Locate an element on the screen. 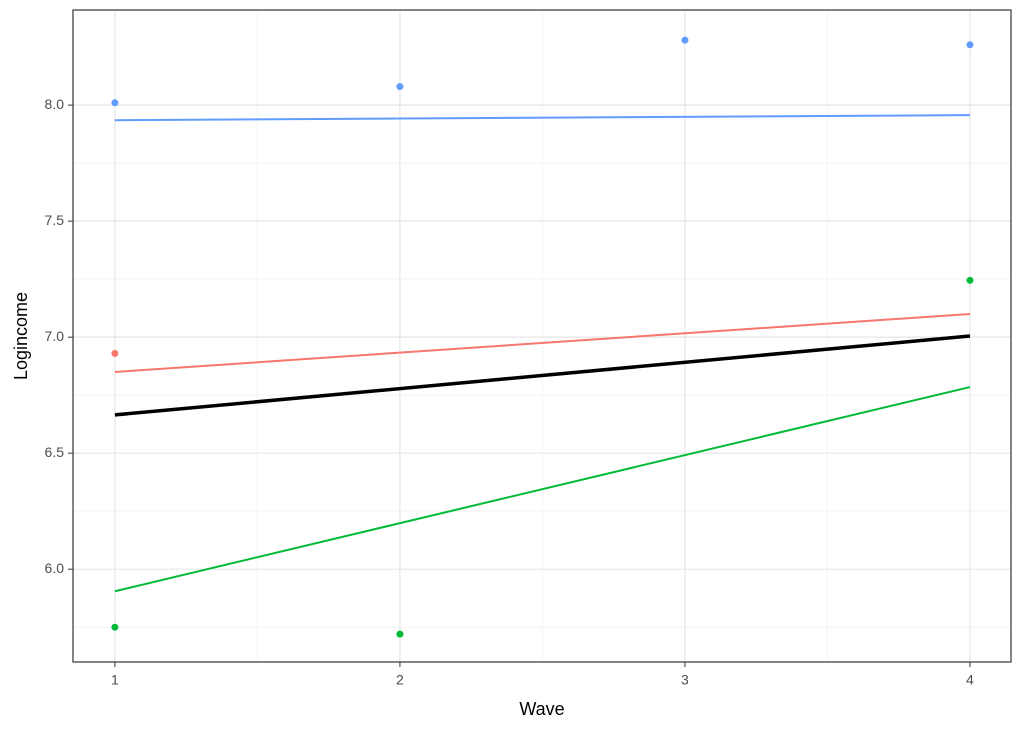 Image resolution: width=1024 pixels, height=731 pixels. x-axis-title: Wave is located at coordinates (541, 709).